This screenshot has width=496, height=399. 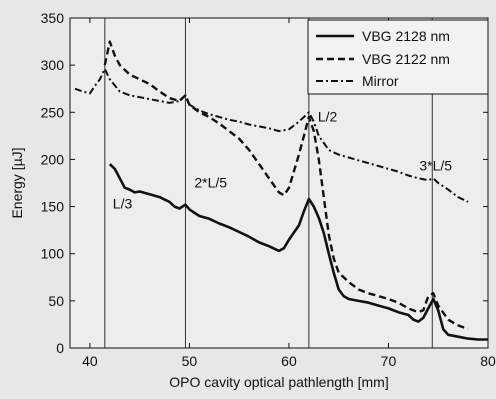 What do you see at coordinates (210, 183) in the screenshot?
I see `vertical-marker-label-2-l-5: 2*L/5` at bounding box center [210, 183].